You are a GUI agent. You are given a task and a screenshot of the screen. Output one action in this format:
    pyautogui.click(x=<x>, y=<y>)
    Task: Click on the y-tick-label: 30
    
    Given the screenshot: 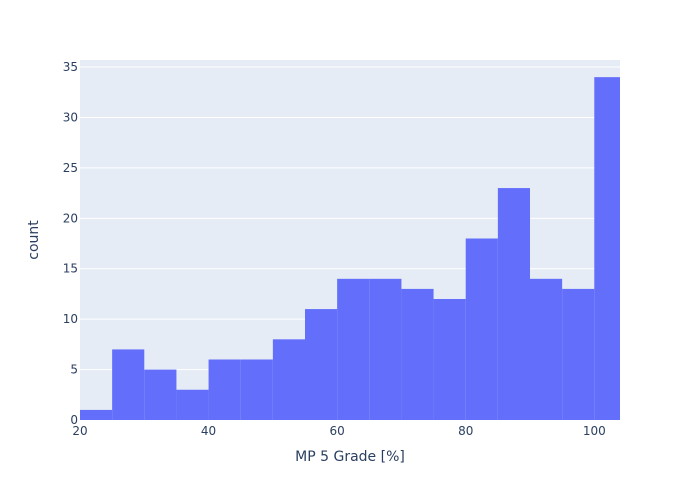 What is the action you would take?
    pyautogui.click(x=70, y=117)
    